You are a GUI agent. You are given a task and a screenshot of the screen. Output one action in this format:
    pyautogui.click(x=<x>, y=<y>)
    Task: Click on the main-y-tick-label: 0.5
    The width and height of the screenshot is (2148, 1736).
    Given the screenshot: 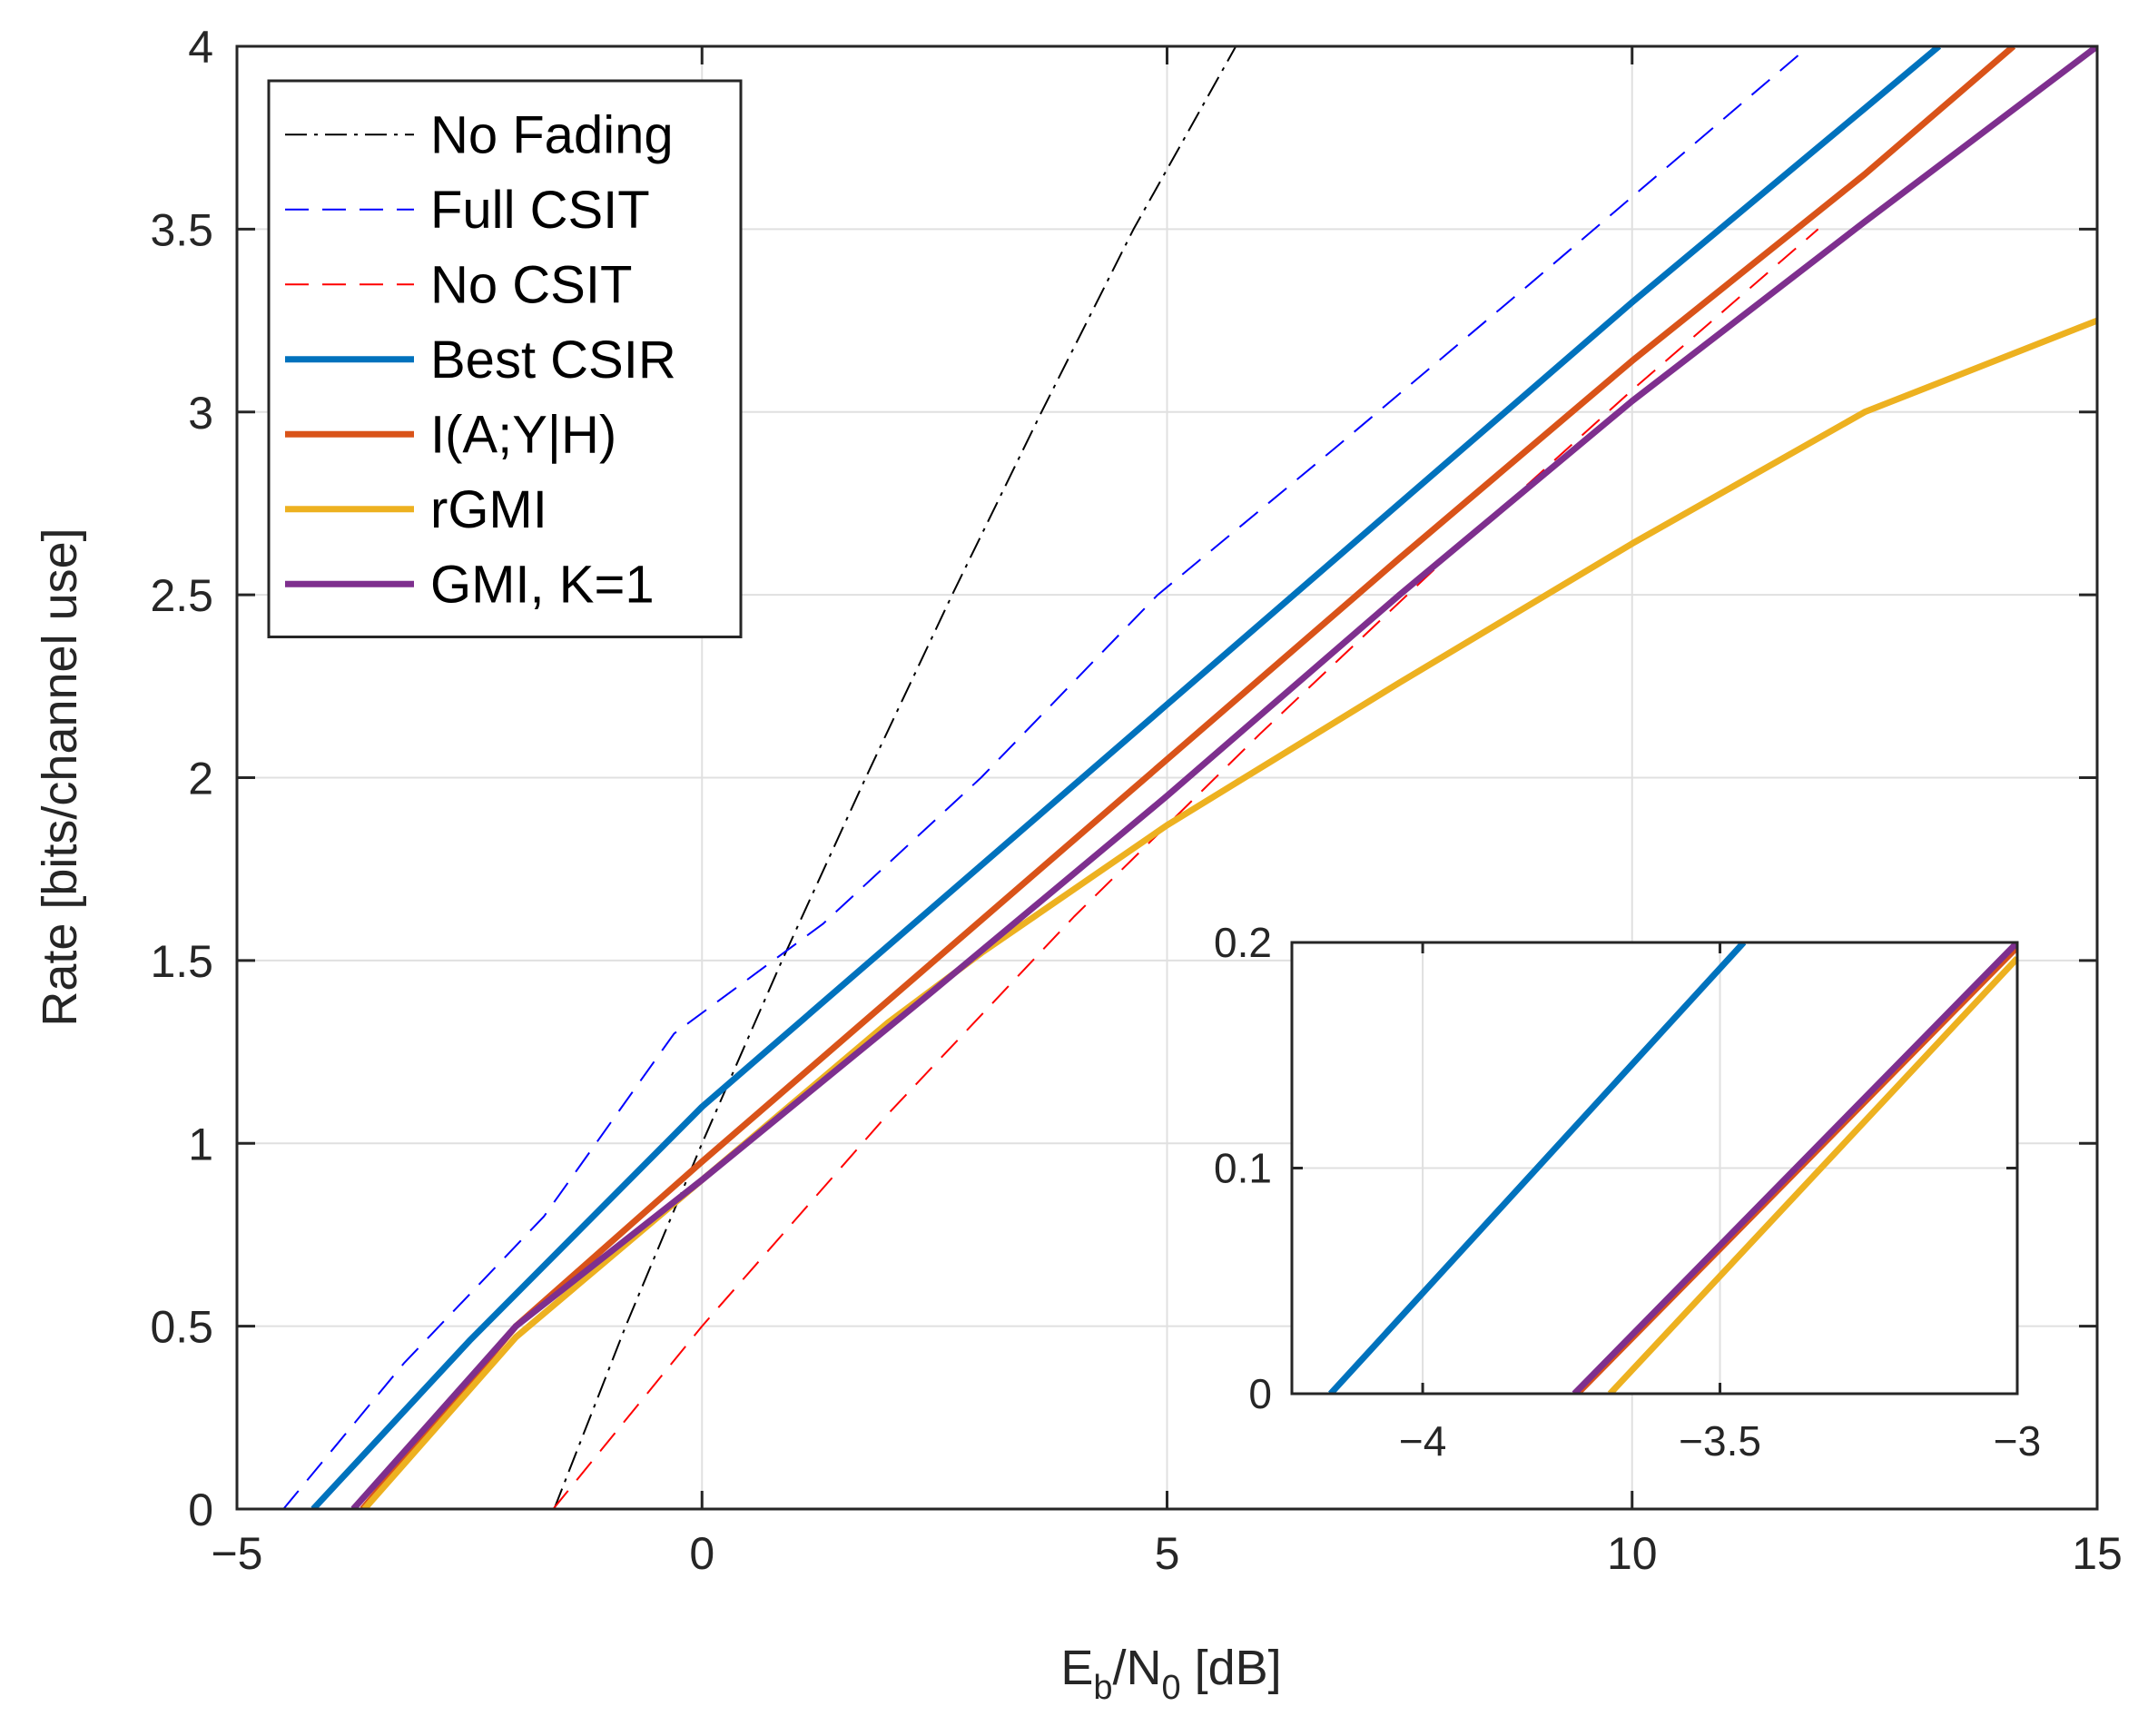 What is the action you would take?
    pyautogui.click(x=182, y=1327)
    